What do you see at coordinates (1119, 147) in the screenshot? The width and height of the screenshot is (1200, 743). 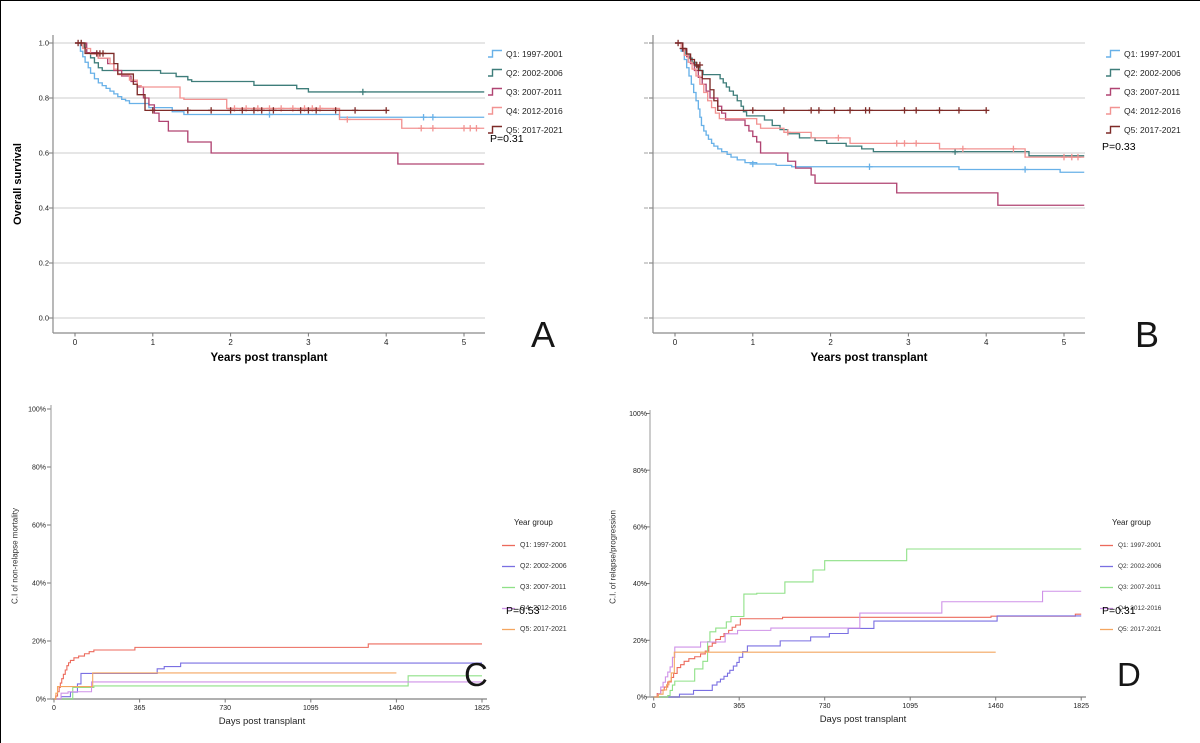 I see `panel-b-p-value: P=0.33` at bounding box center [1119, 147].